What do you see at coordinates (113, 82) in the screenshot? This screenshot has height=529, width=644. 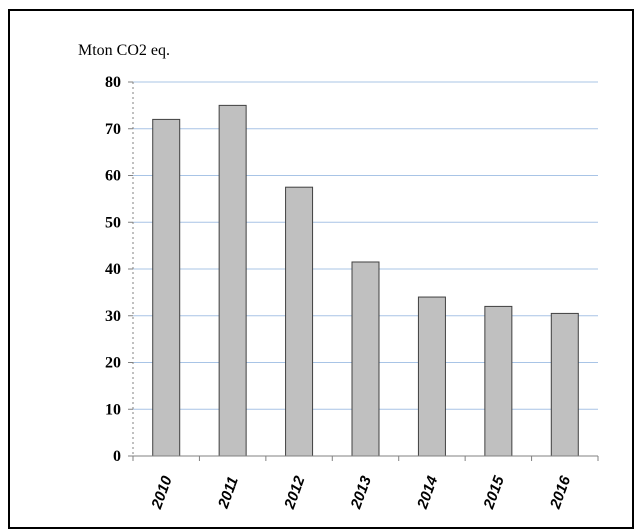 I see `y-tick-label: 80` at bounding box center [113, 82].